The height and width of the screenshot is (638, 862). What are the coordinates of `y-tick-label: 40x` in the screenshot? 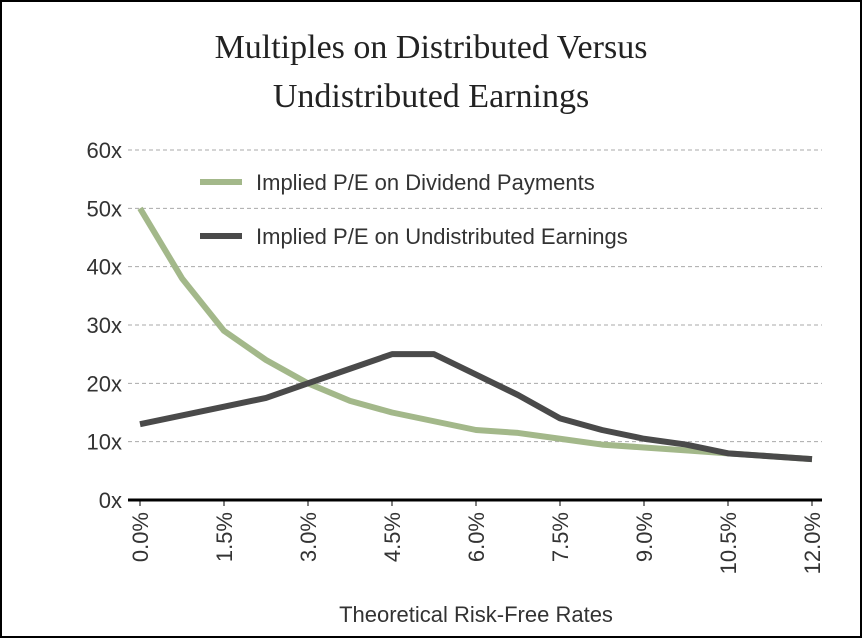 It's located at (104, 267).